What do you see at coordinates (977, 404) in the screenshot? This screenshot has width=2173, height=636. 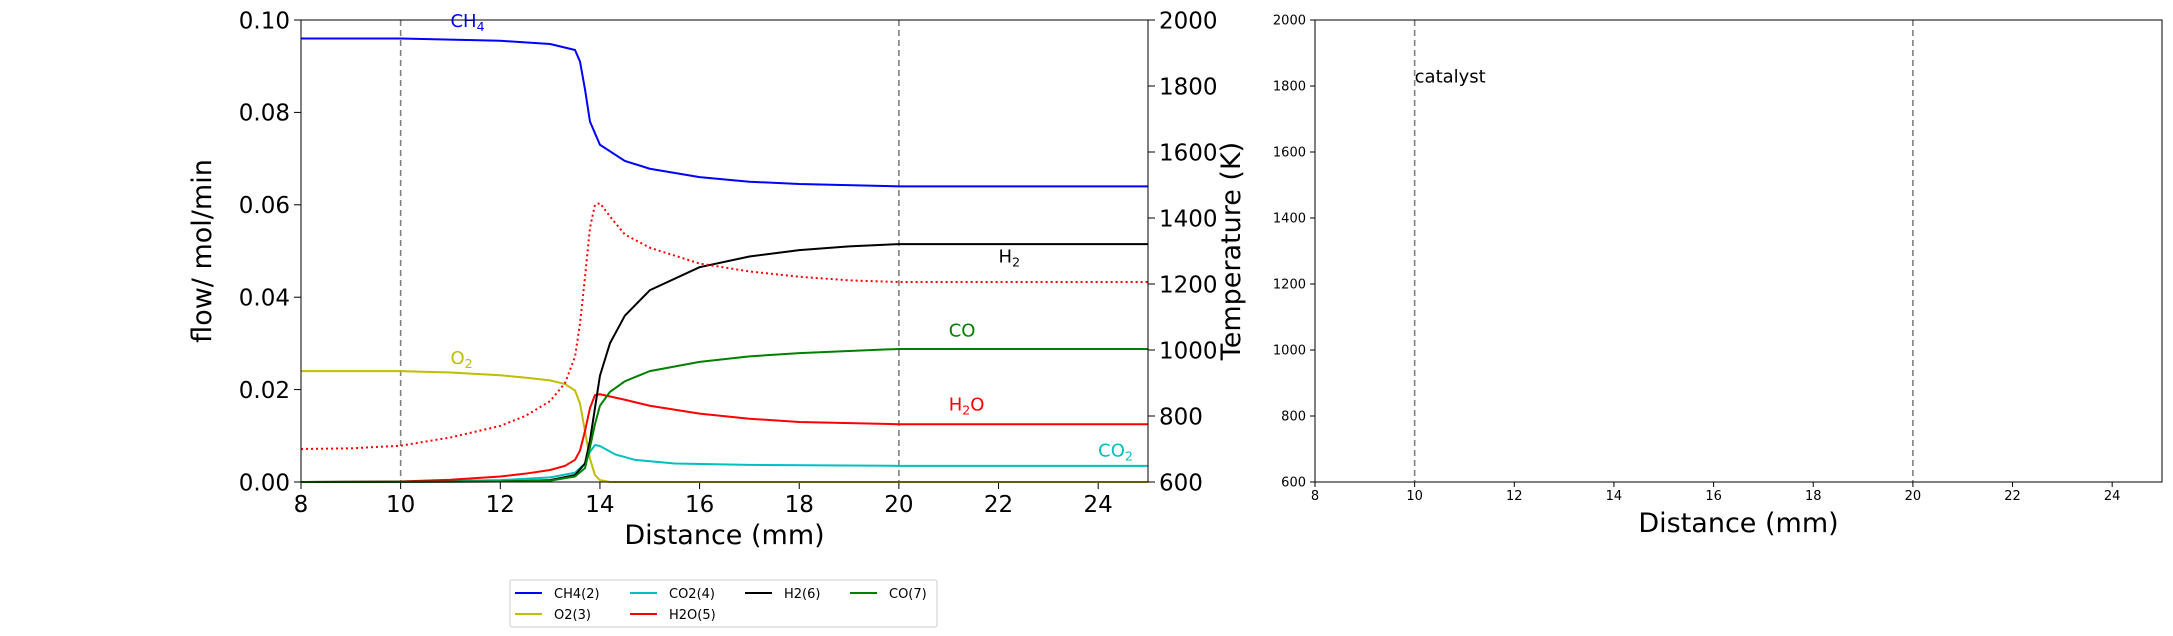 I see `annotation-tail: O` at bounding box center [977, 404].